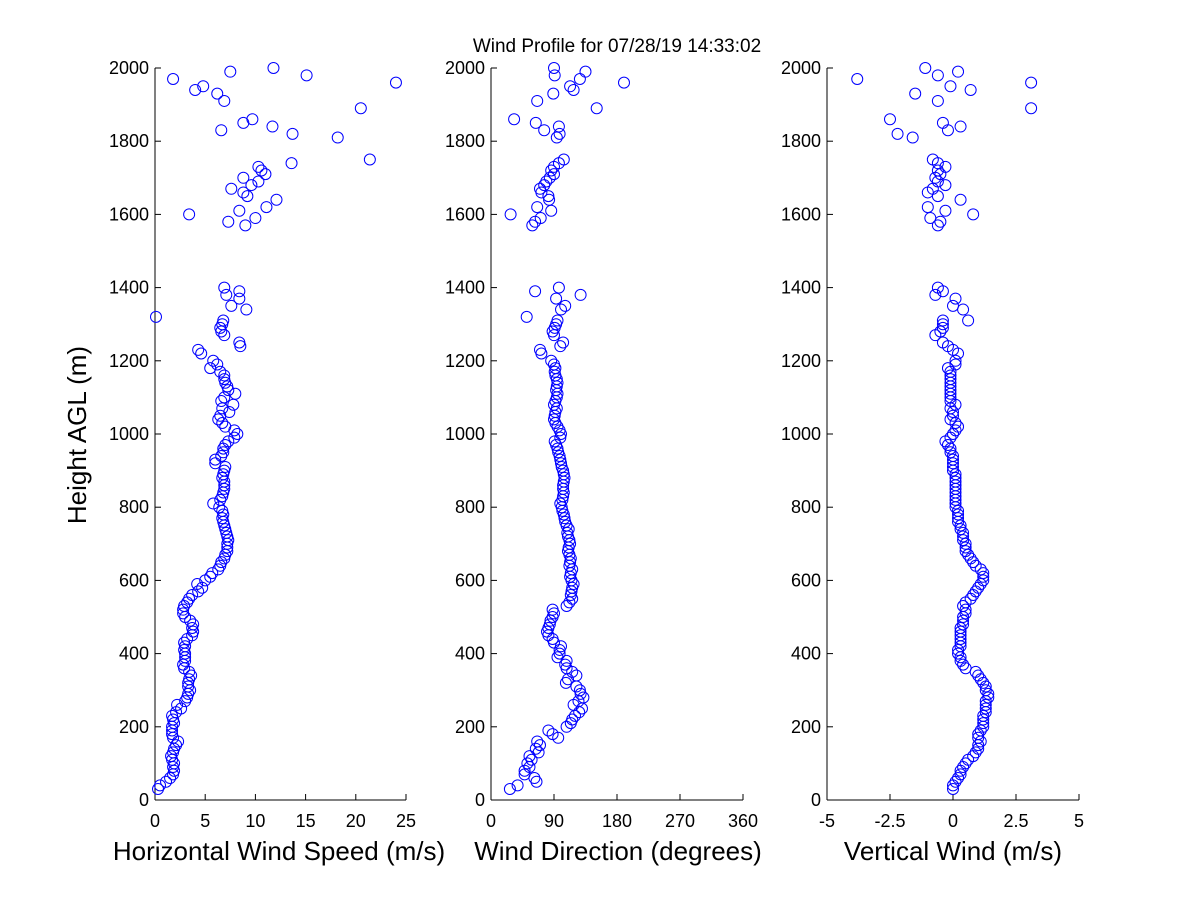 This screenshot has width=1200, height=900. I want to click on y-tick-label: 600, so click(134, 580).